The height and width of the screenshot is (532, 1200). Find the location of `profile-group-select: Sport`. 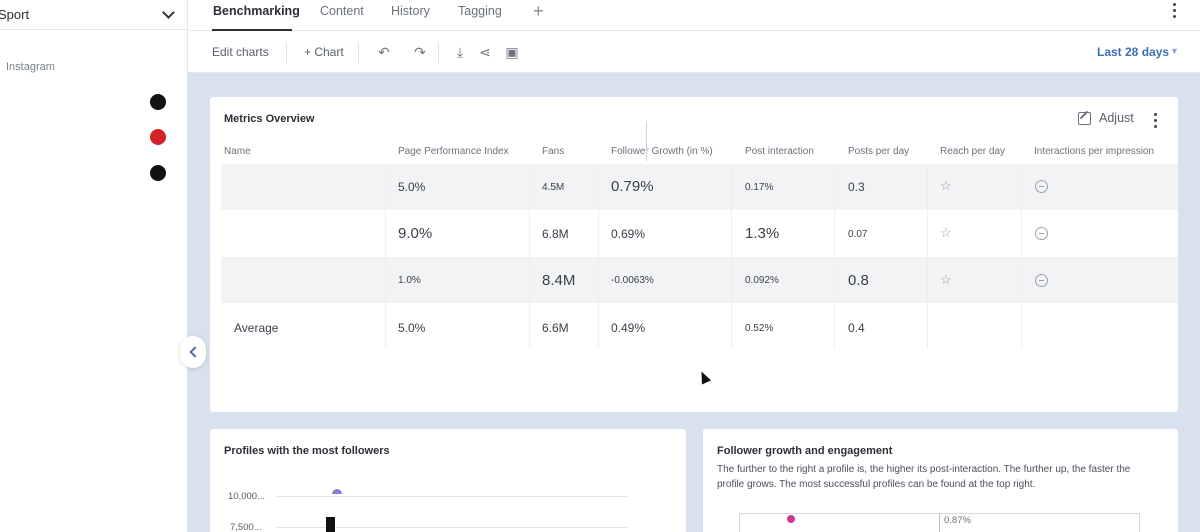

profile-group-select: Sport is located at coordinates (93, 15).